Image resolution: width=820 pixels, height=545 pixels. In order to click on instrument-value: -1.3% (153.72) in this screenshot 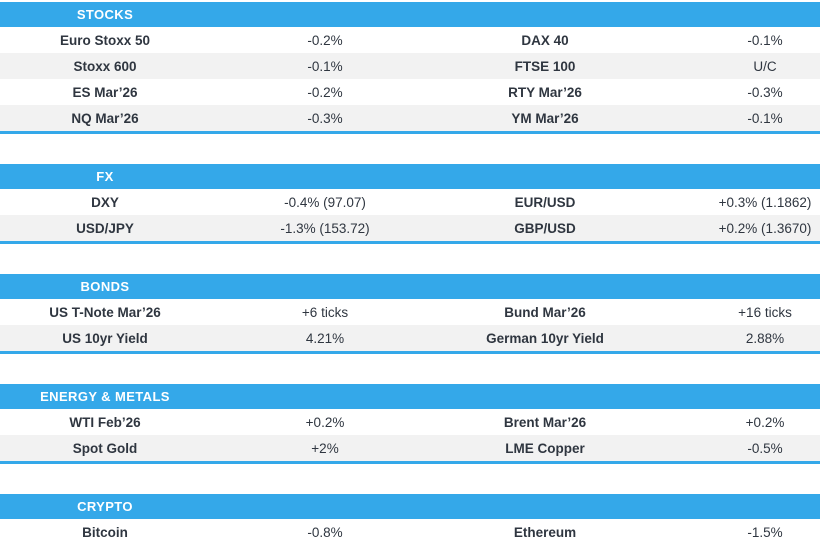, I will do `click(325, 228)`.